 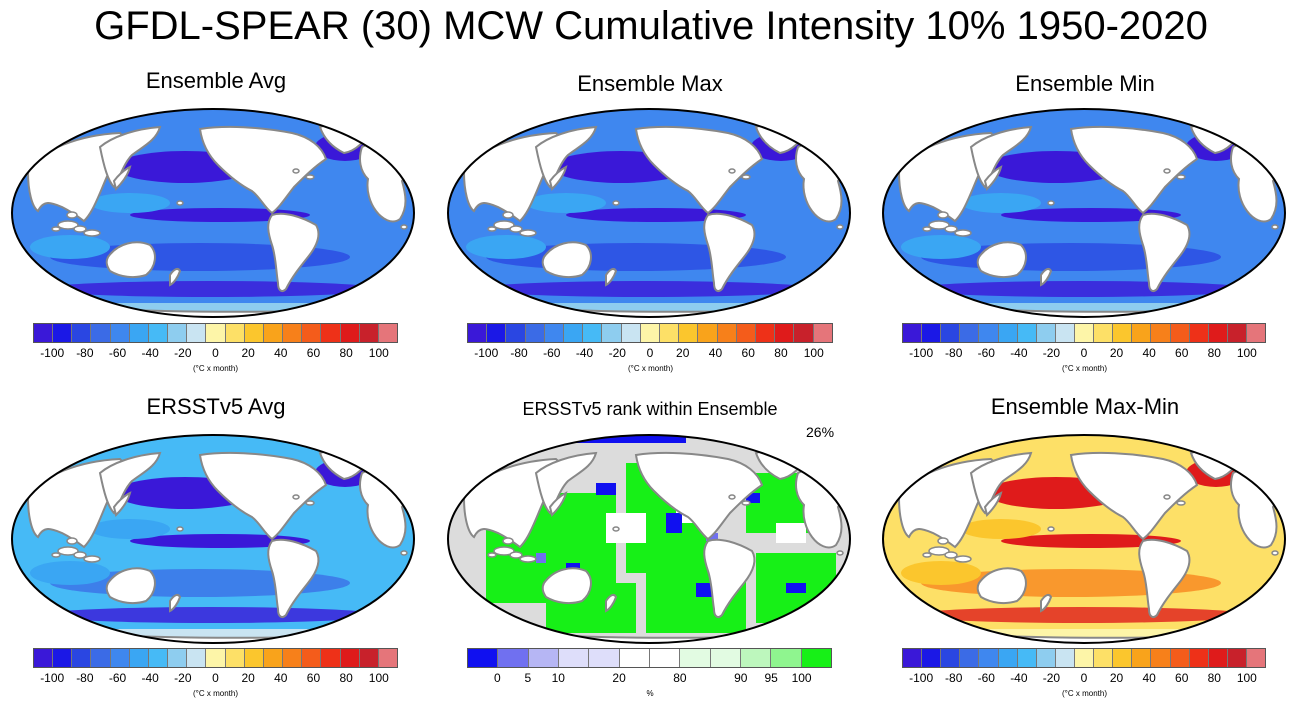 I want to click on colorbar-ensemble-max-min, so click(x=1084, y=658).